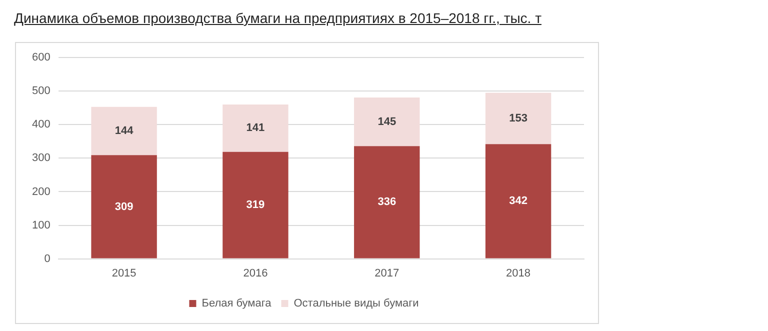 The width and height of the screenshot is (768, 331). I want to click on data-label: 319, so click(255, 205).